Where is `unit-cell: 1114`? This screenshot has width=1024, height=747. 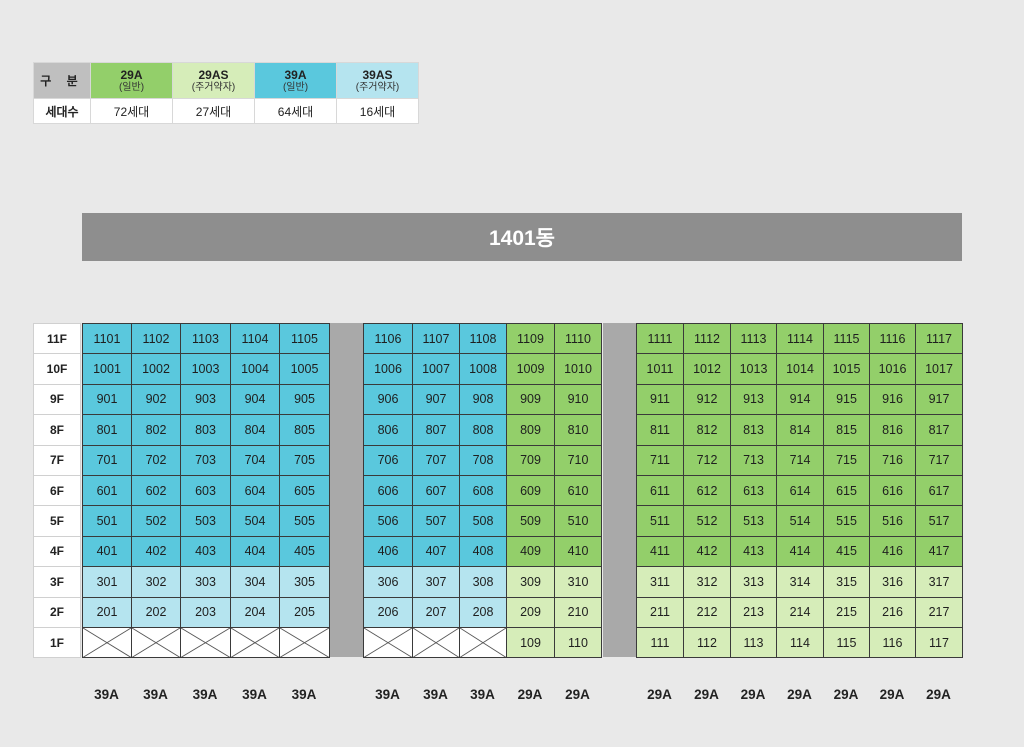 unit-cell: 1114 is located at coordinates (800, 339).